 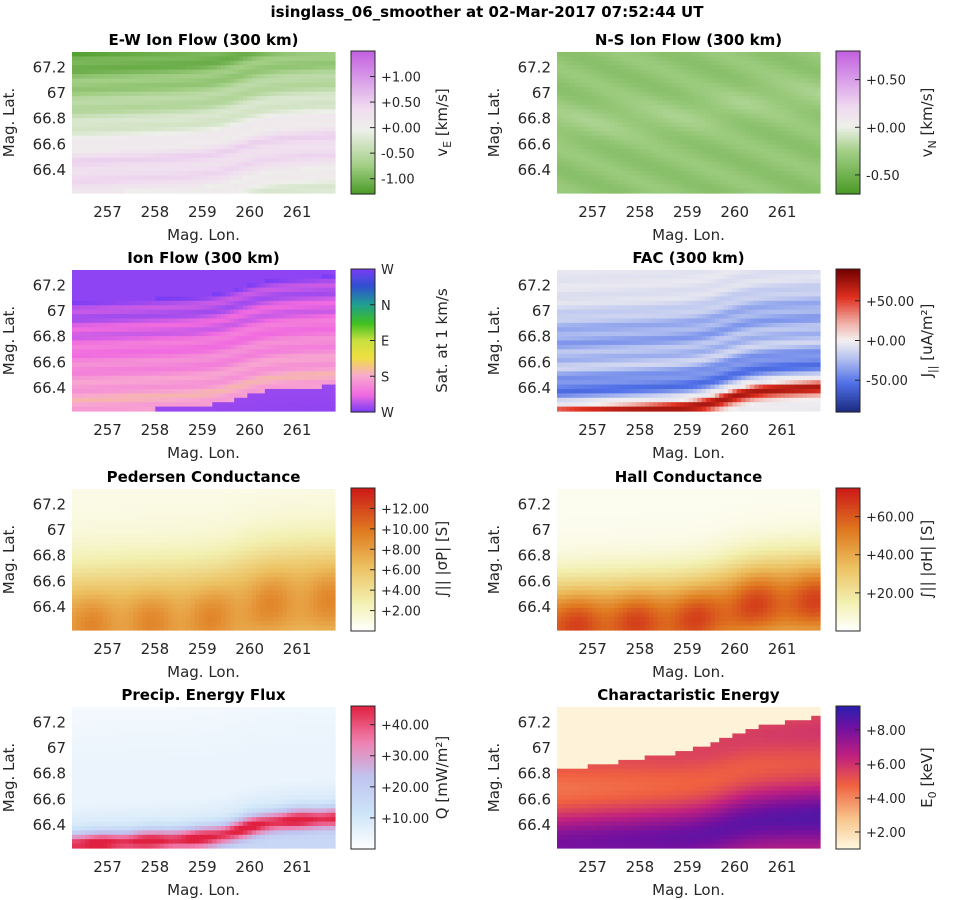 I want to click on x-tick-label: 259, so click(x=202, y=212).